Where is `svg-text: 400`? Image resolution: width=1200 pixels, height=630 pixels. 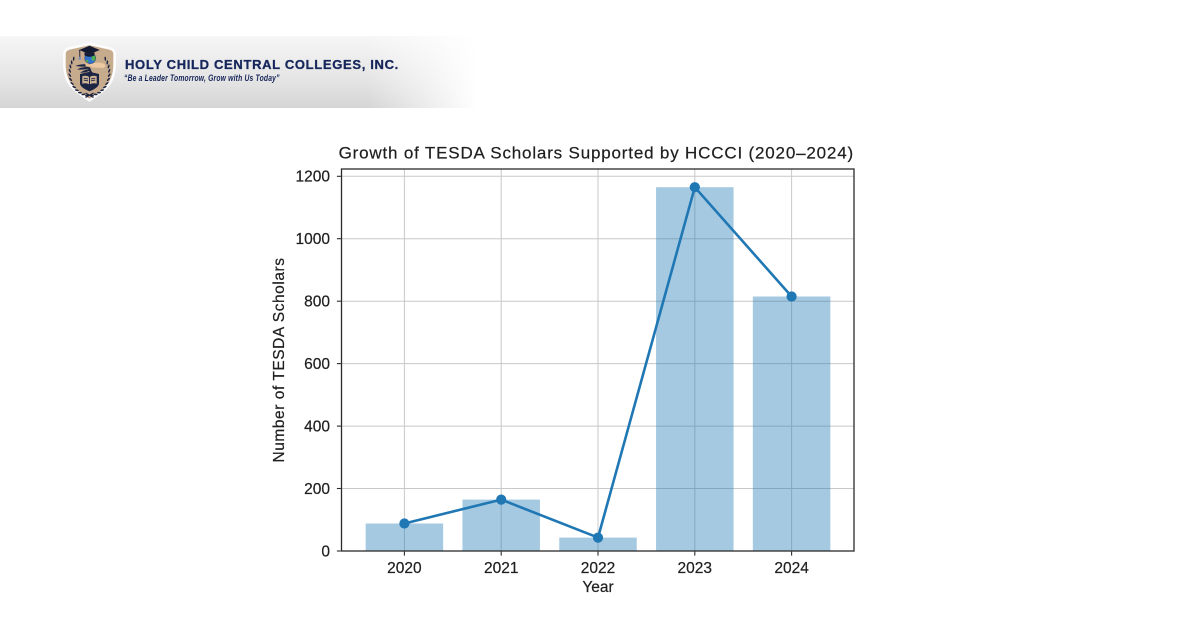
svg-text: 400 is located at coordinates (317, 427).